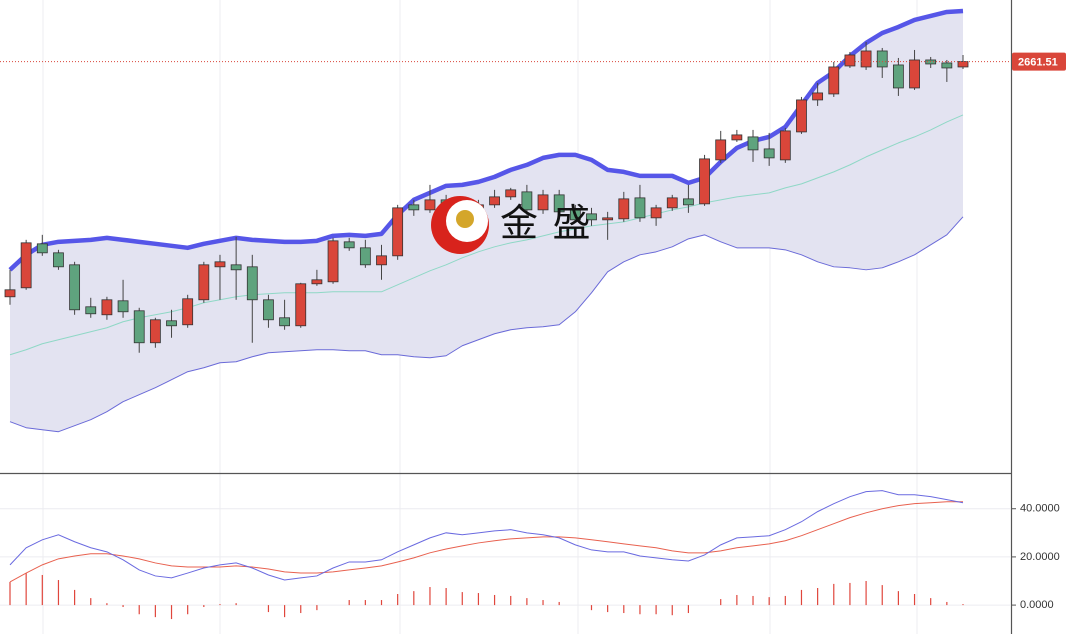 The image size is (1066, 634). I want to click on price-label: 2661.51, so click(1038, 62).